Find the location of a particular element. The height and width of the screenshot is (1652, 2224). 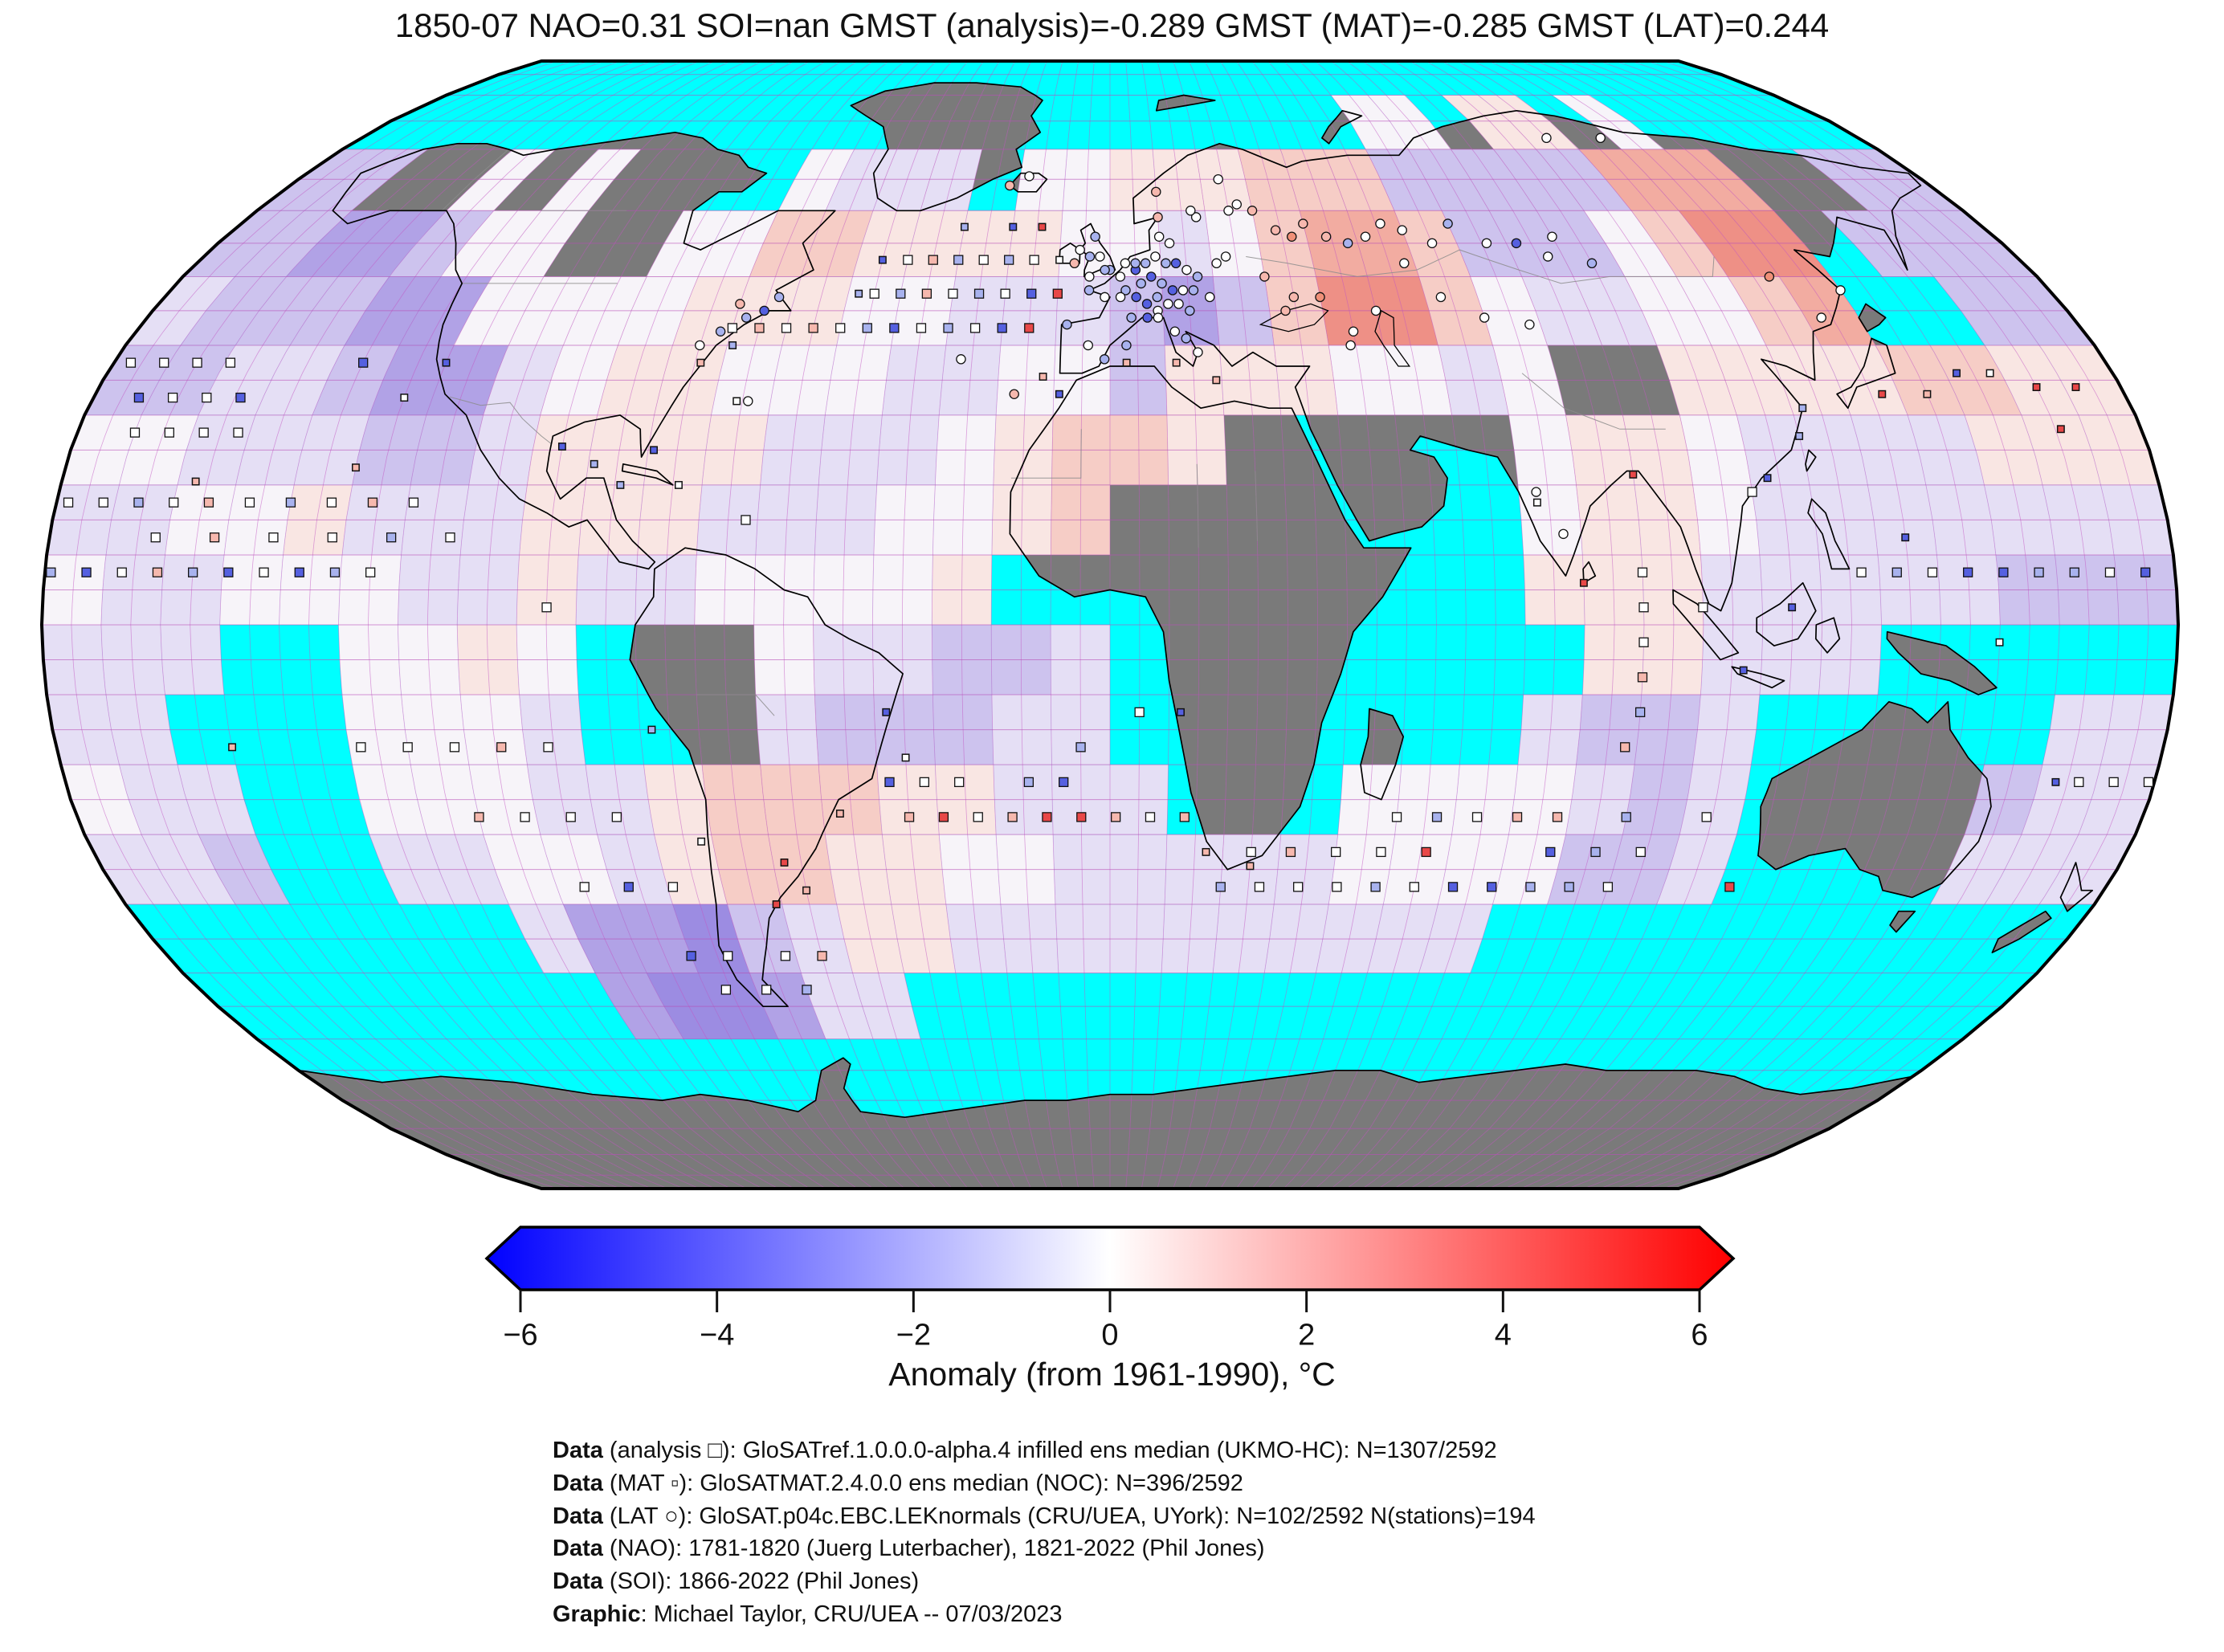

colorbar-tick-label: 4 is located at coordinates (1503, 1335).